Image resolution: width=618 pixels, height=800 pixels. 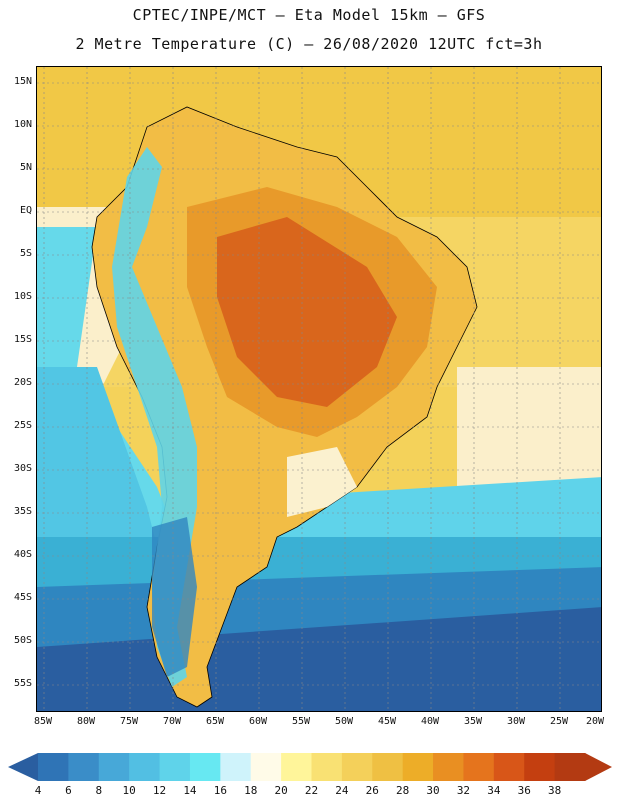 What do you see at coordinates (99, 790) in the screenshot?
I see `colorbar-tick-label: 8` at bounding box center [99, 790].